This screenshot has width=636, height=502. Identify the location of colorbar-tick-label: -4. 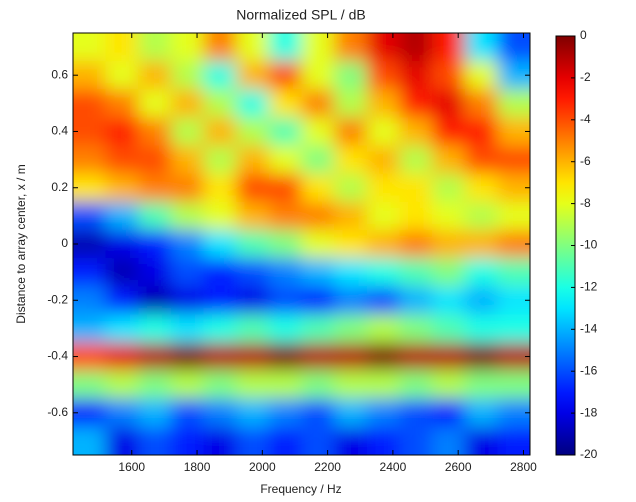
(585, 119).